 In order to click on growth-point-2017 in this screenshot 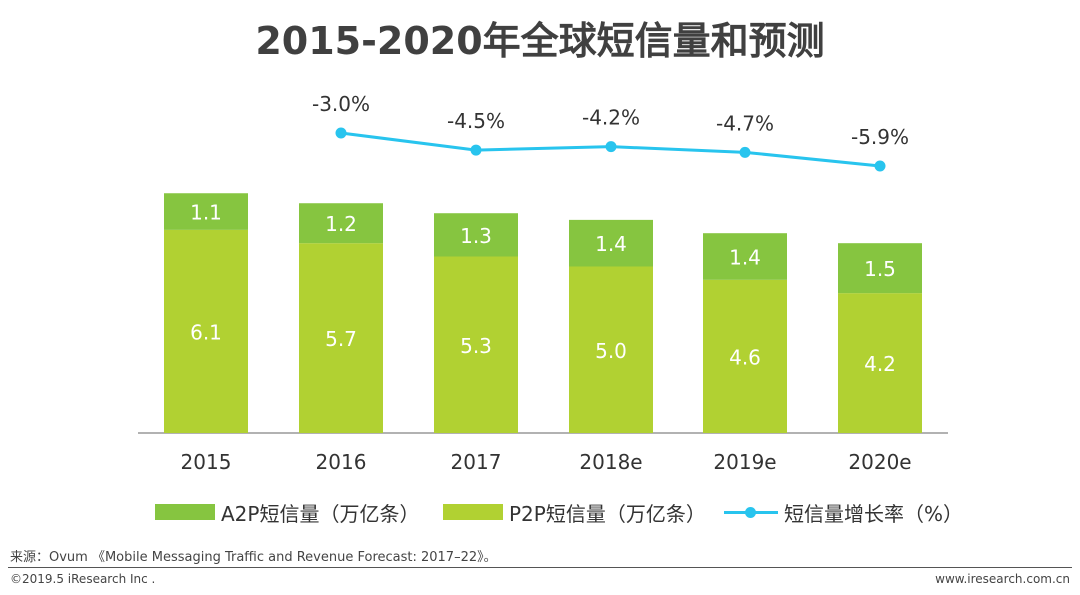, I will do `click(476, 150)`.